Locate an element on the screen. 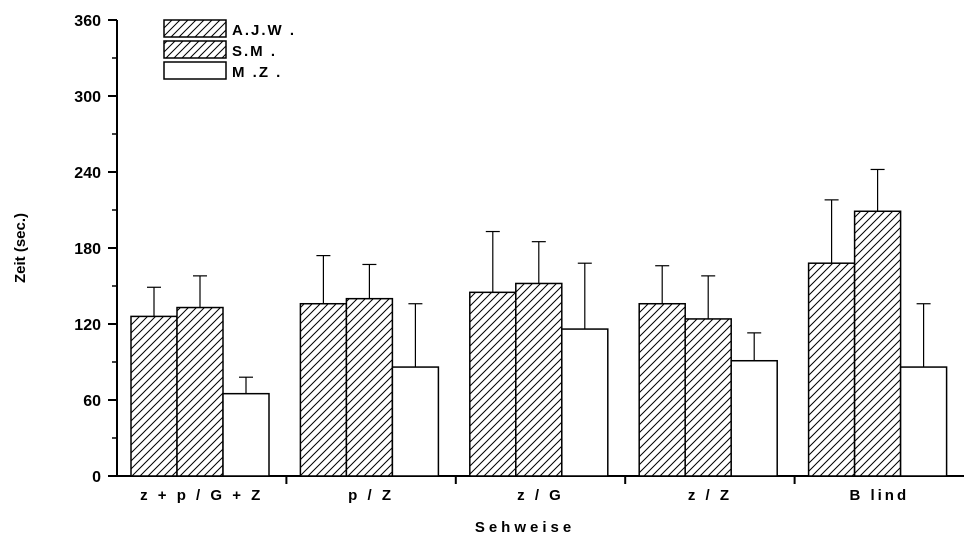 The image size is (964, 545). legend-label: A.J.W . is located at coordinates (264, 30).